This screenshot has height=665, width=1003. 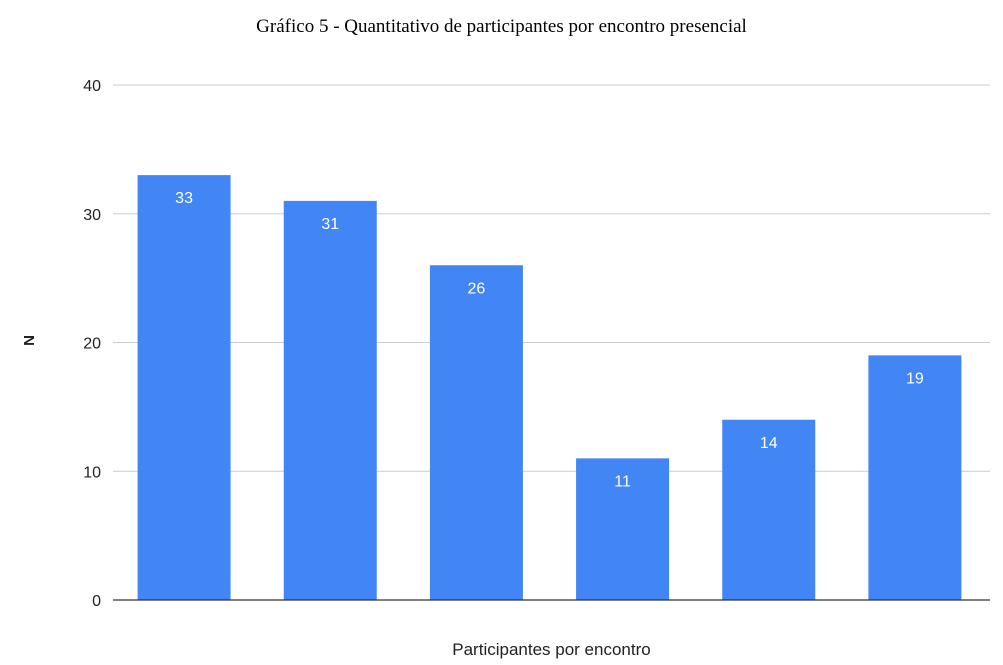 I want to click on bar-data-label: 31, so click(x=330, y=224).